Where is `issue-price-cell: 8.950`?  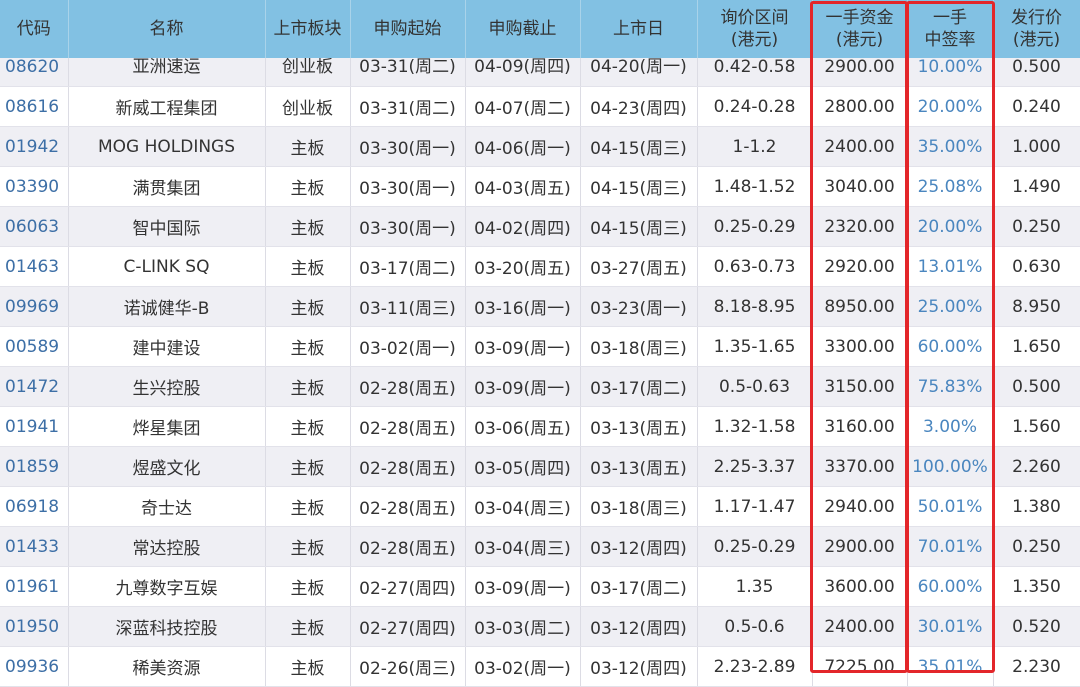
issue-price-cell: 8.950 is located at coordinates (1036, 306).